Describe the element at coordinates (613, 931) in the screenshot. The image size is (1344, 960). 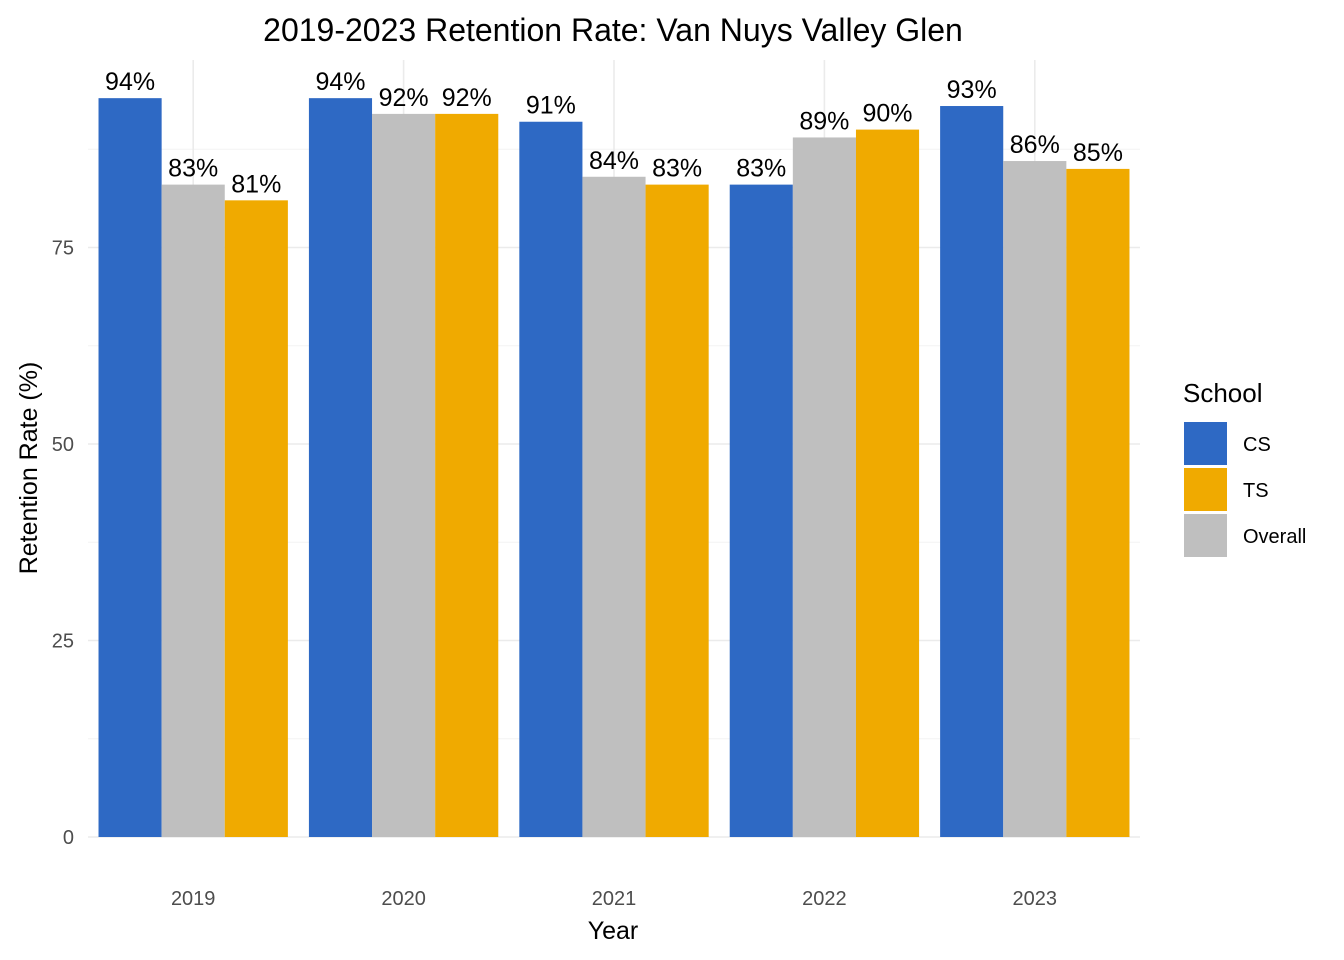
I see `x-axis-title: Year` at that location.